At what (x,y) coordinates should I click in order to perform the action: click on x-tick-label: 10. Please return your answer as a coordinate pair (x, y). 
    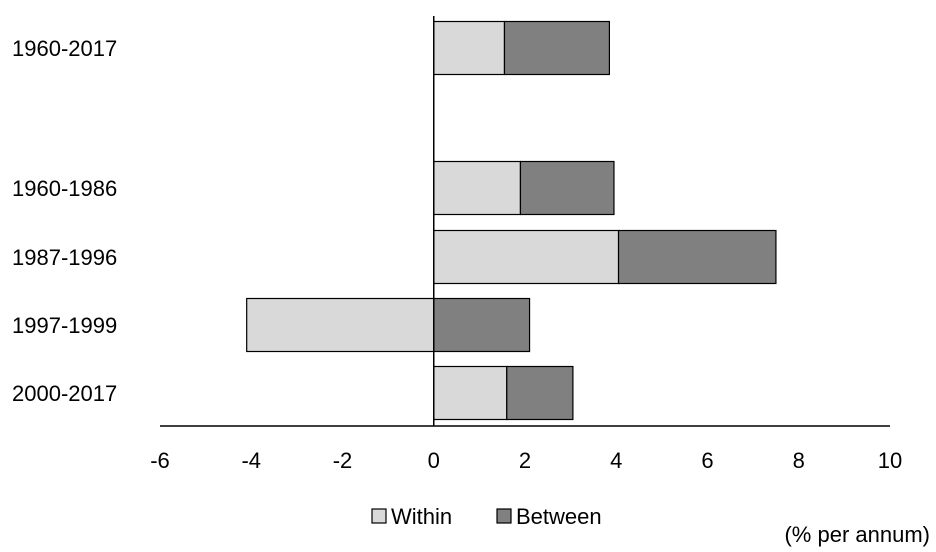
    Looking at the image, I should click on (890, 460).